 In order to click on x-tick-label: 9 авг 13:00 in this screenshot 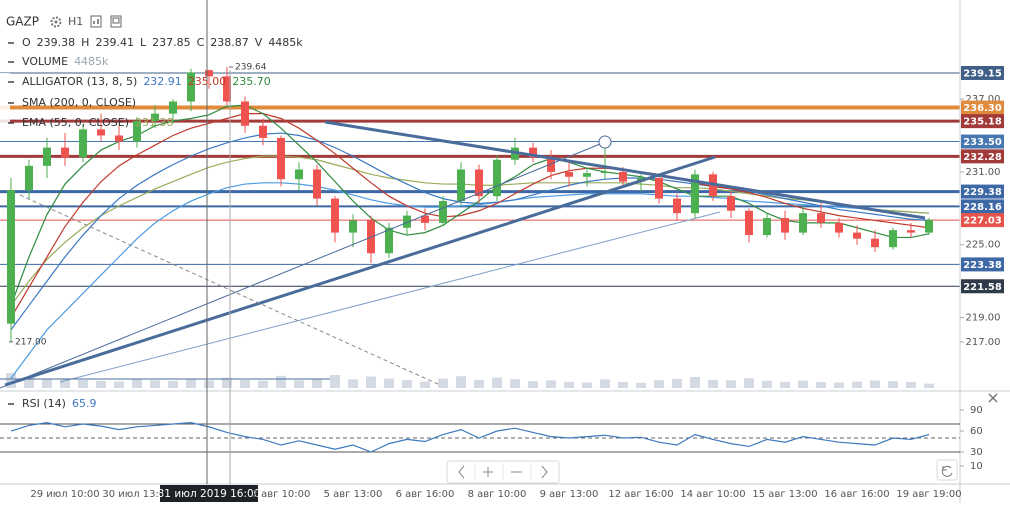, I will do `click(569, 494)`.